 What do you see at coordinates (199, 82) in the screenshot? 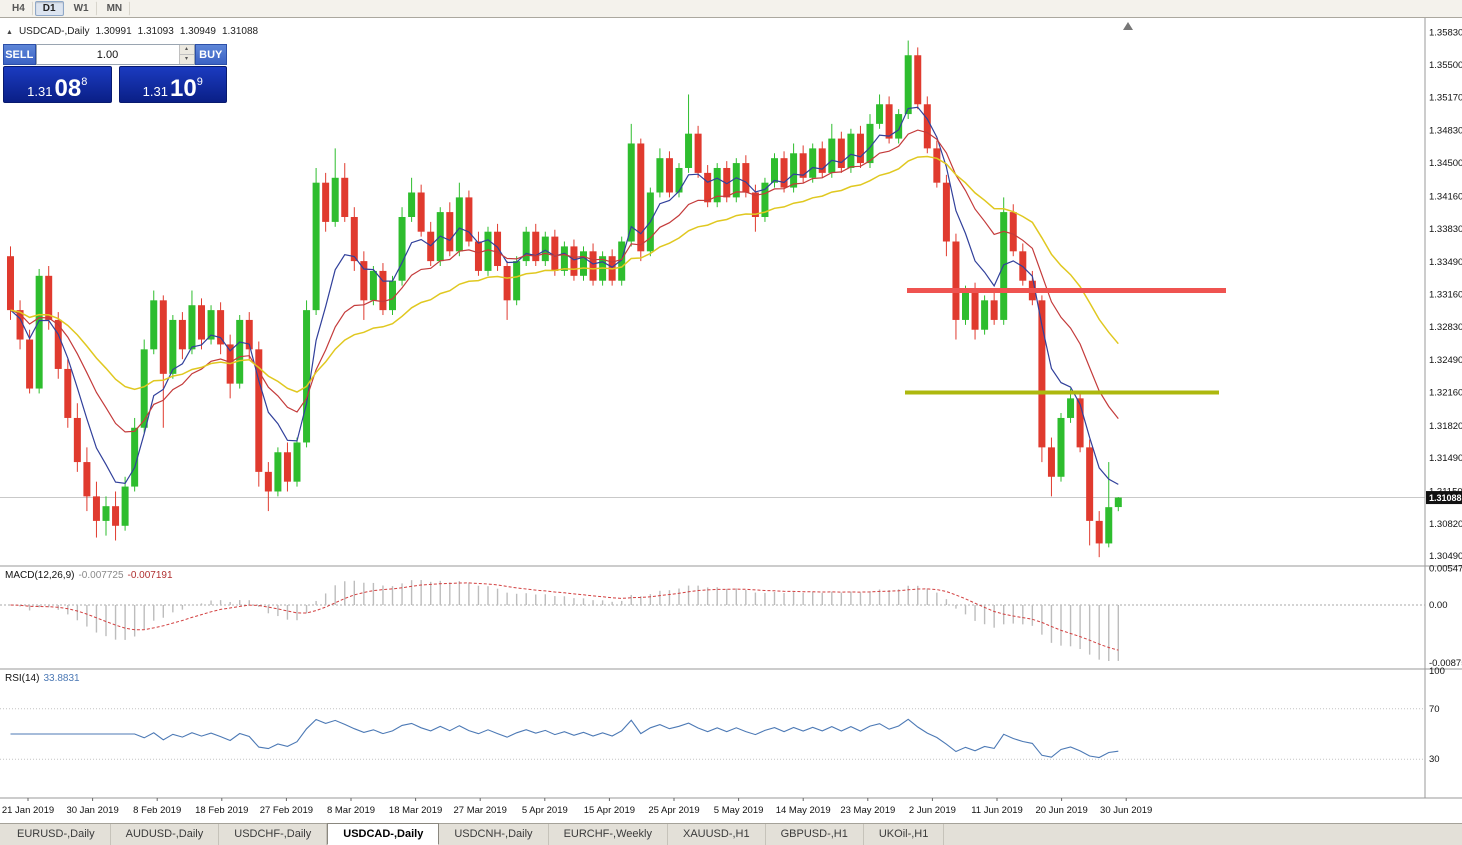
I see `buy-price-point: 9` at bounding box center [199, 82].